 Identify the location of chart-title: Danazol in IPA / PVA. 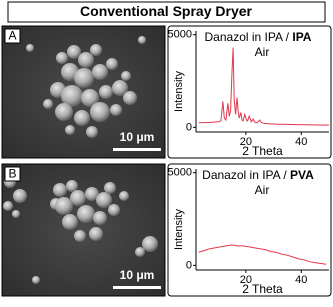
(258, 175).